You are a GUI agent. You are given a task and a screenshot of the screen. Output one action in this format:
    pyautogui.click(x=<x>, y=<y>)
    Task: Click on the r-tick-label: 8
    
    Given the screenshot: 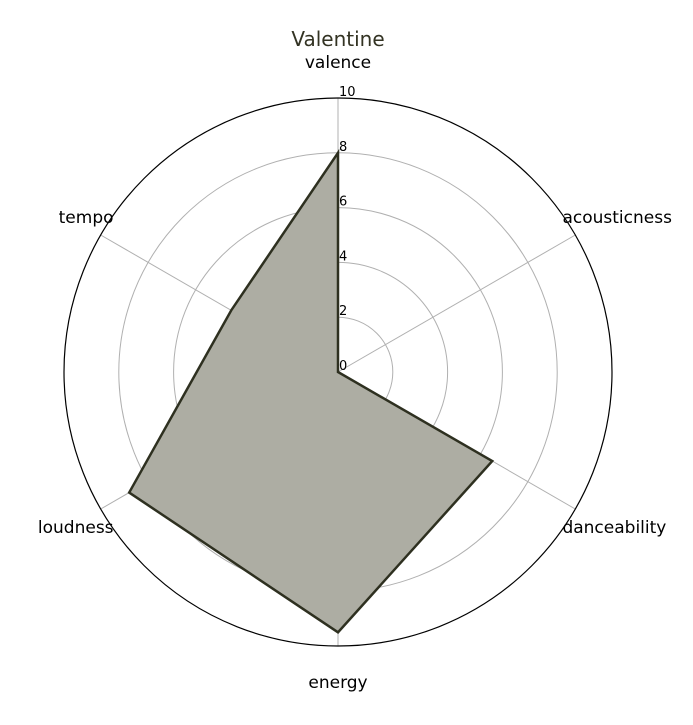 What is the action you would take?
    pyautogui.click(x=343, y=147)
    